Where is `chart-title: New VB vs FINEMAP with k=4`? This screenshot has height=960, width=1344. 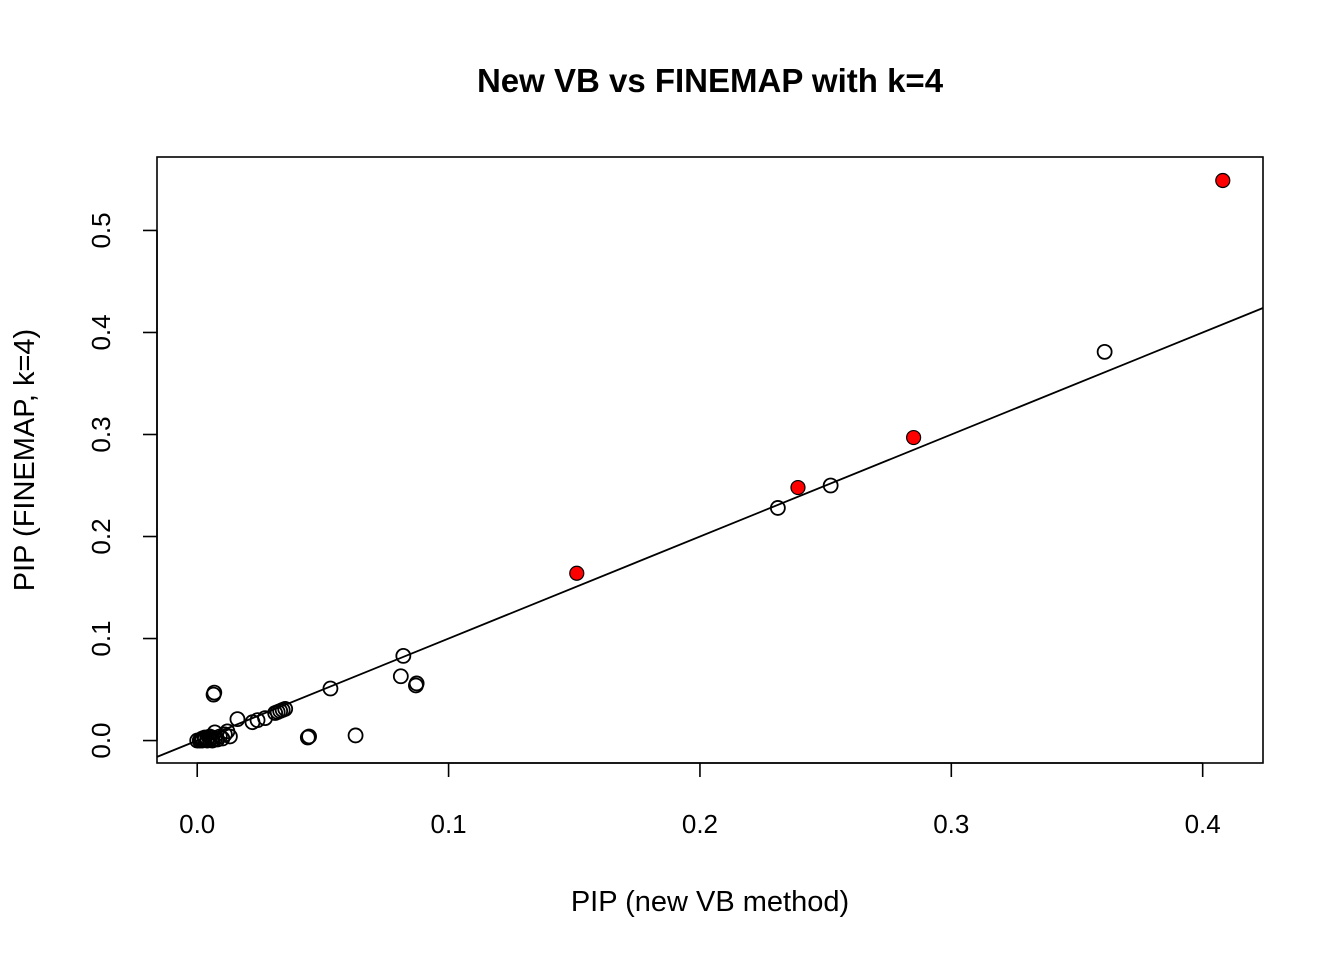 chart-title: New VB vs FINEMAP with k=4 is located at coordinates (710, 80).